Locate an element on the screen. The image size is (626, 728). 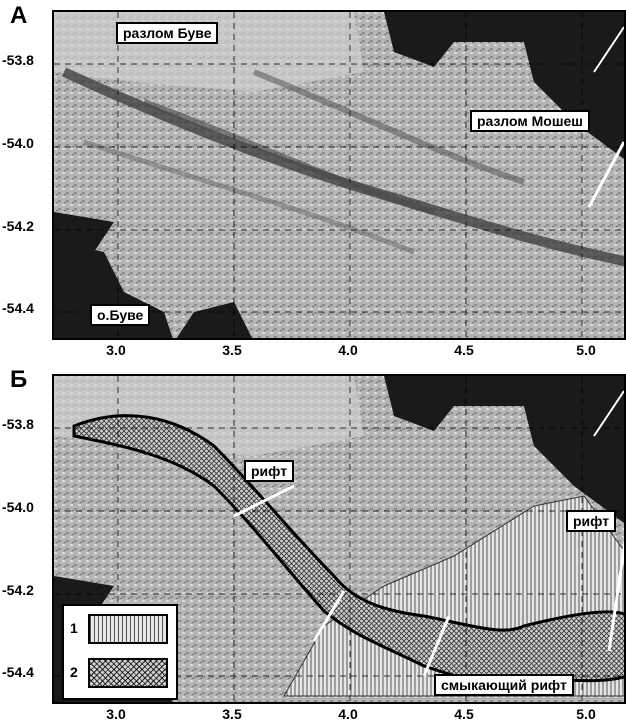
rift-left-label: рифт is located at coordinates (269, 471).